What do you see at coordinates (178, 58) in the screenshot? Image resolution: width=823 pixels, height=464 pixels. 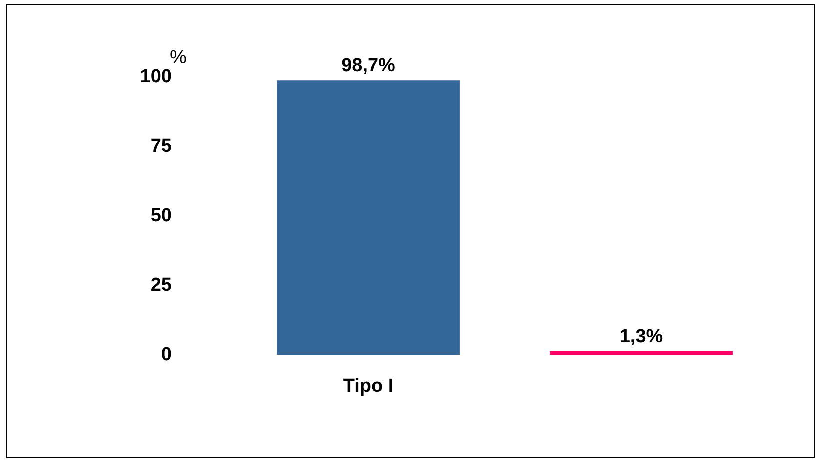 I see `y-axis-title: %` at bounding box center [178, 58].